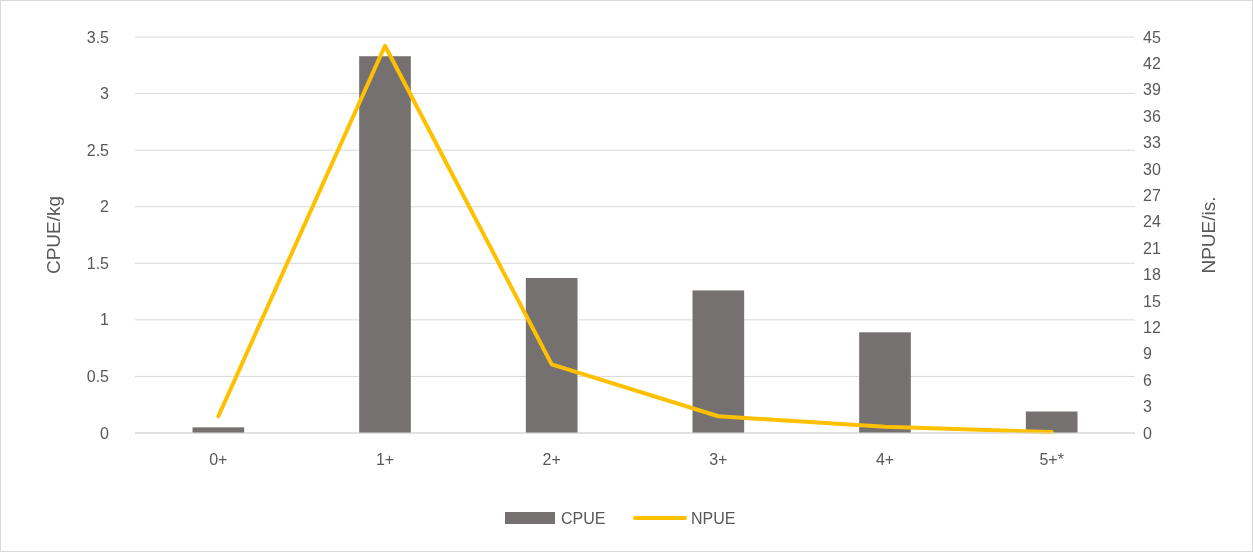 This screenshot has width=1253, height=552. Describe the element at coordinates (1152, 222) in the screenshot. I see `y2-tick-label: 24` at that location.